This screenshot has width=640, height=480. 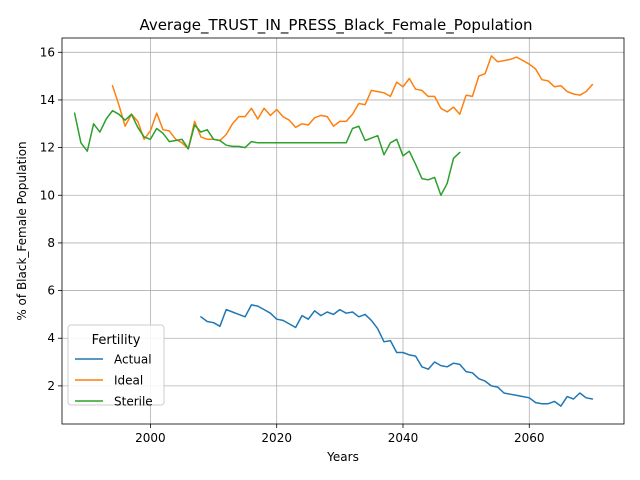 I want to click on y-tick-label: 2, so click(x=51, y=386).